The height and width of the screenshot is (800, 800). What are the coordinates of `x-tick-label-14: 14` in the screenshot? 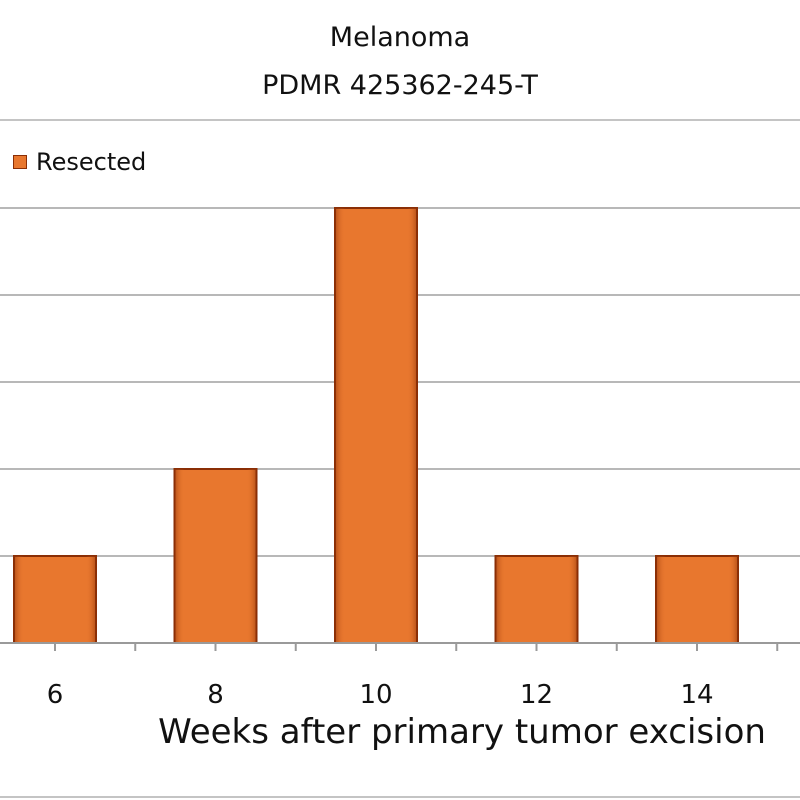 It's located at (696, 695).